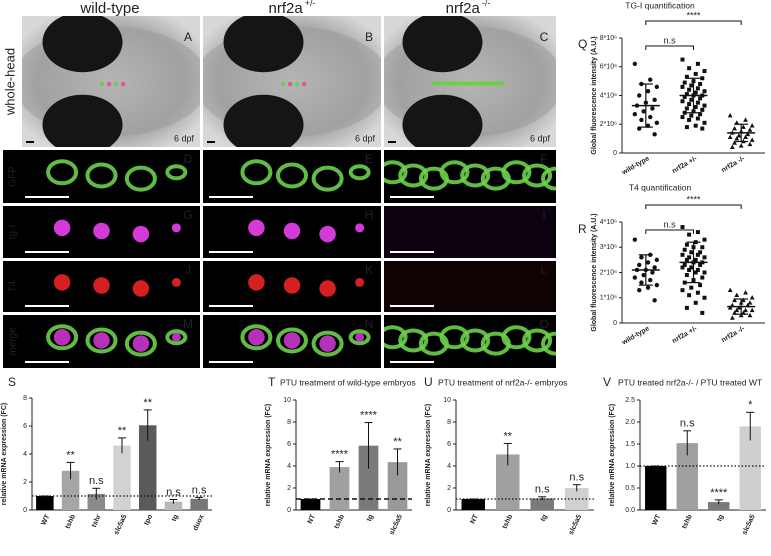  What do you see at coordinates (608, 38) in the screenshot?
I see `y-tick-label: 8*10⁶` at bounding box center [608, 38].